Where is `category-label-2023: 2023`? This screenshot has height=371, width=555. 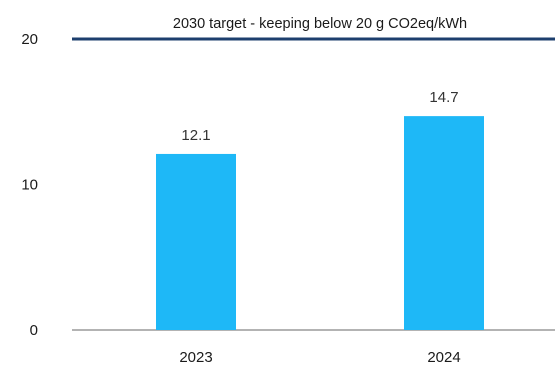 category-label-2023: 2023 is located at coordinates (195, 357).